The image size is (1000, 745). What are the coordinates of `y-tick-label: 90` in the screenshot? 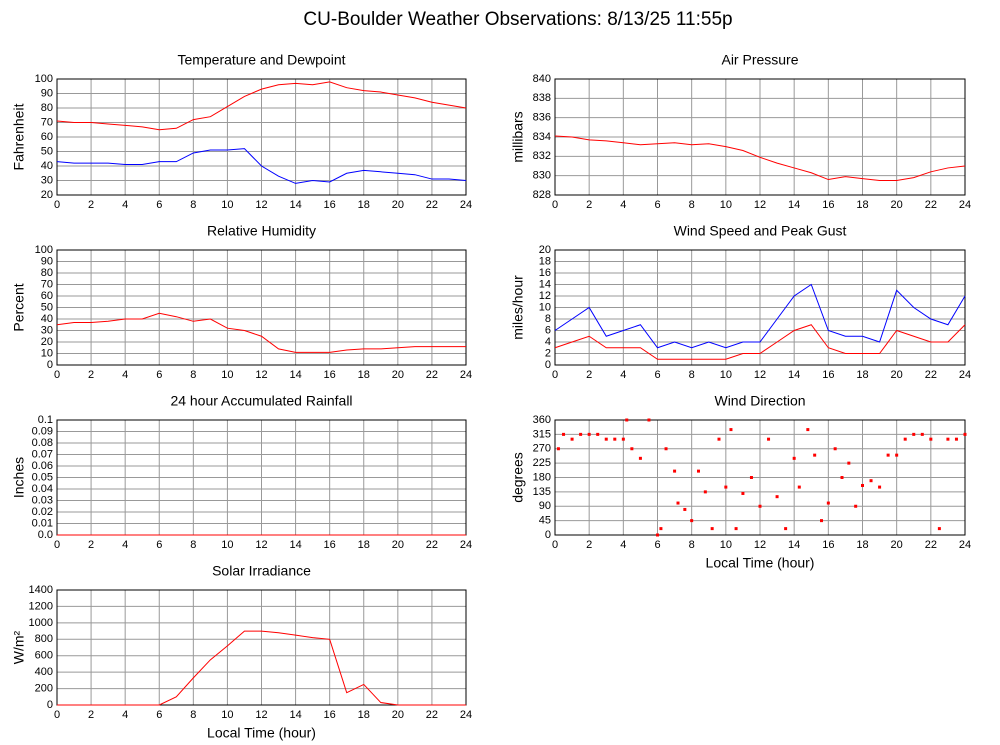 It's located at (47, 261).